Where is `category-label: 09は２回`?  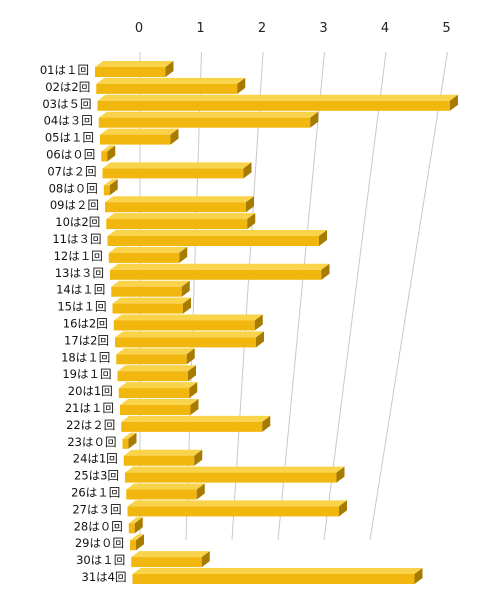
category-label: 09は２回 is located at coordinates (74, 205).